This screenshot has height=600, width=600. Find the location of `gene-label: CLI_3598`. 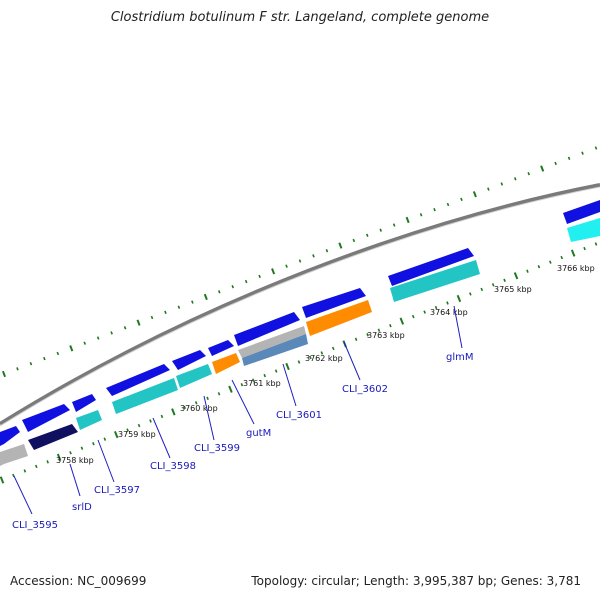

gene-label: CLI_3598 is located at coordinates (173, 466).